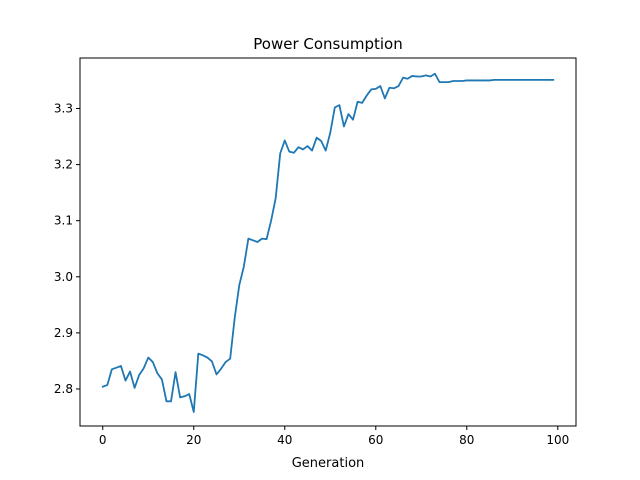  I want to click on x-tick-label: 80, so click(466, 440).